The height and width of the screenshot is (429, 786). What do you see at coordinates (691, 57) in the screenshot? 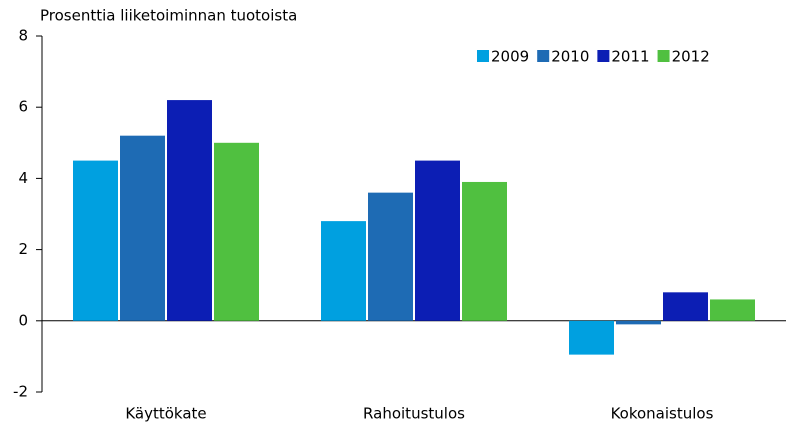
I see `legend-label: 2012` at bounding box center [691, 57].